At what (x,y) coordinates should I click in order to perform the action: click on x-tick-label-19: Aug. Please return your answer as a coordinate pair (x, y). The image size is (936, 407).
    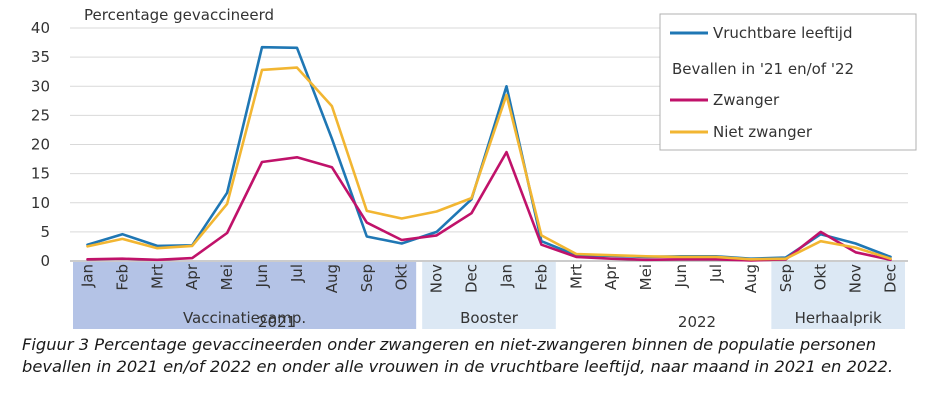
    Looking at the image, I should click on (751, 278).